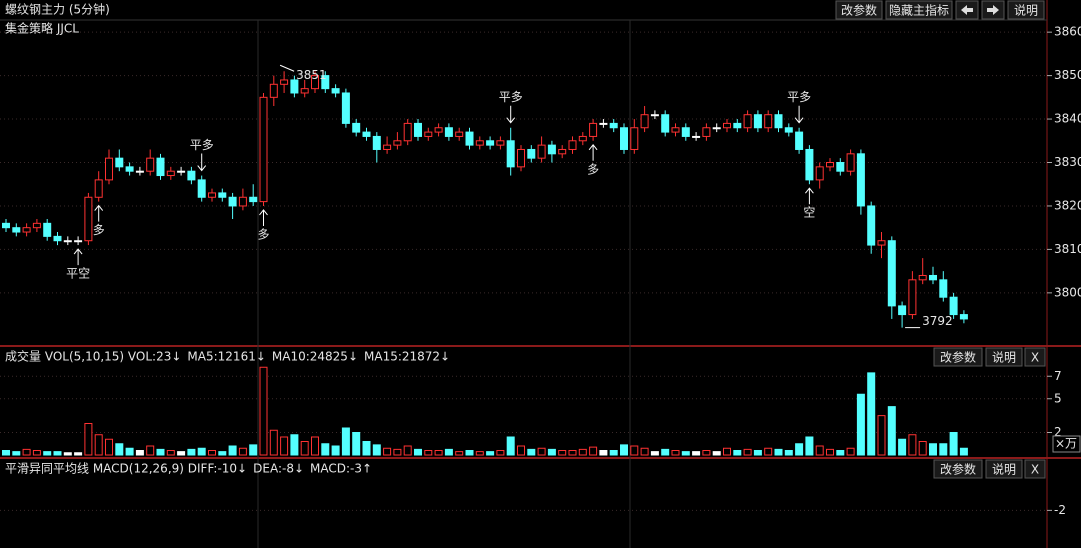  I want to click on panel-title: 螺纹钢主力 (5分钟), so click(57, 9).